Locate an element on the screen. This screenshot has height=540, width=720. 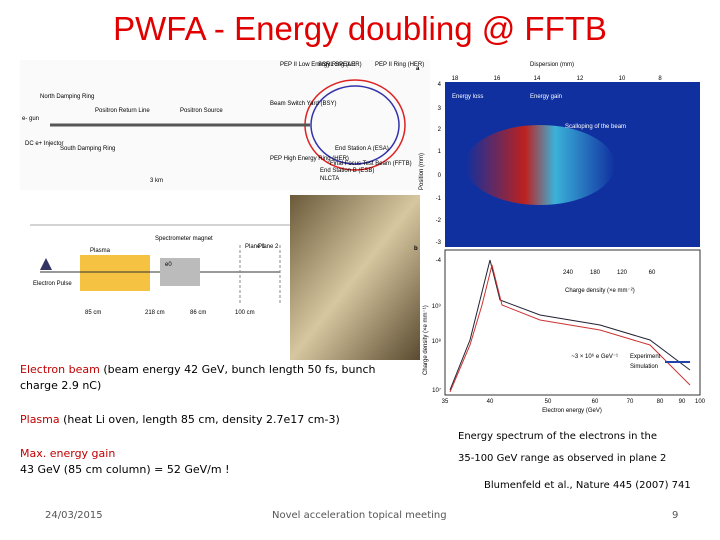
figure-label: PEP II Low Energy Ring (LER) is located at coordinates (321, 65).